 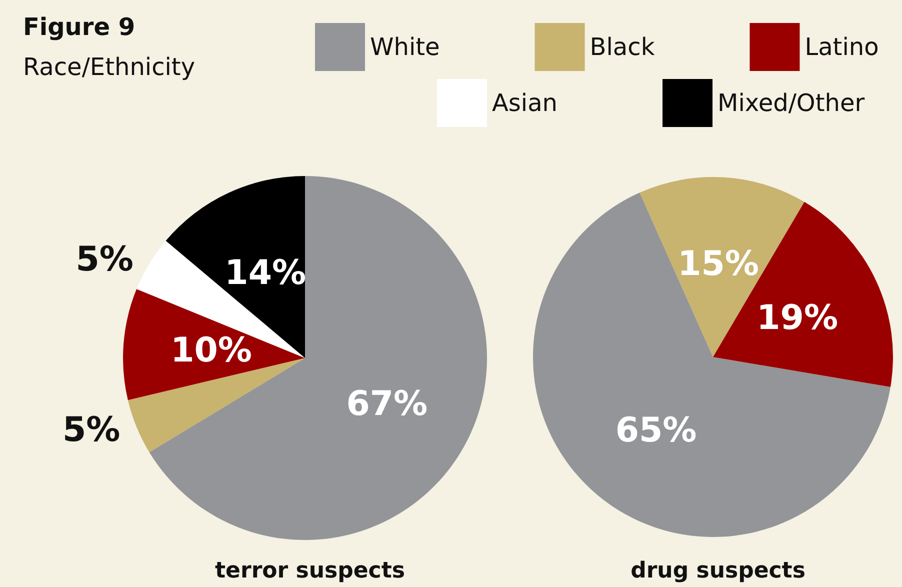 I want to click on data-label: 65%, so click(x=656, y=430).